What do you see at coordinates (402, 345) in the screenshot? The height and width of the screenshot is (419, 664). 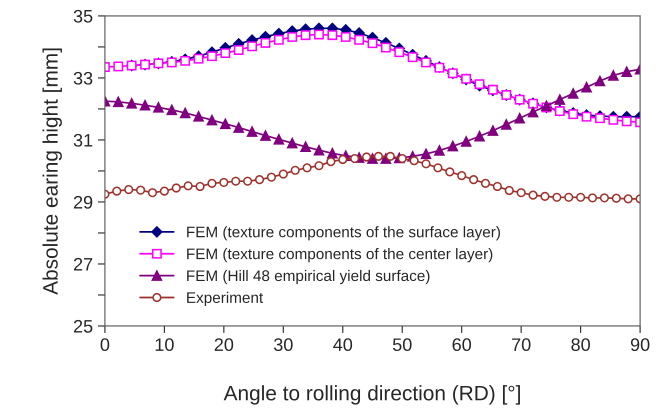 I see `x-tick-label: 50` at bounding box center [402, 345].